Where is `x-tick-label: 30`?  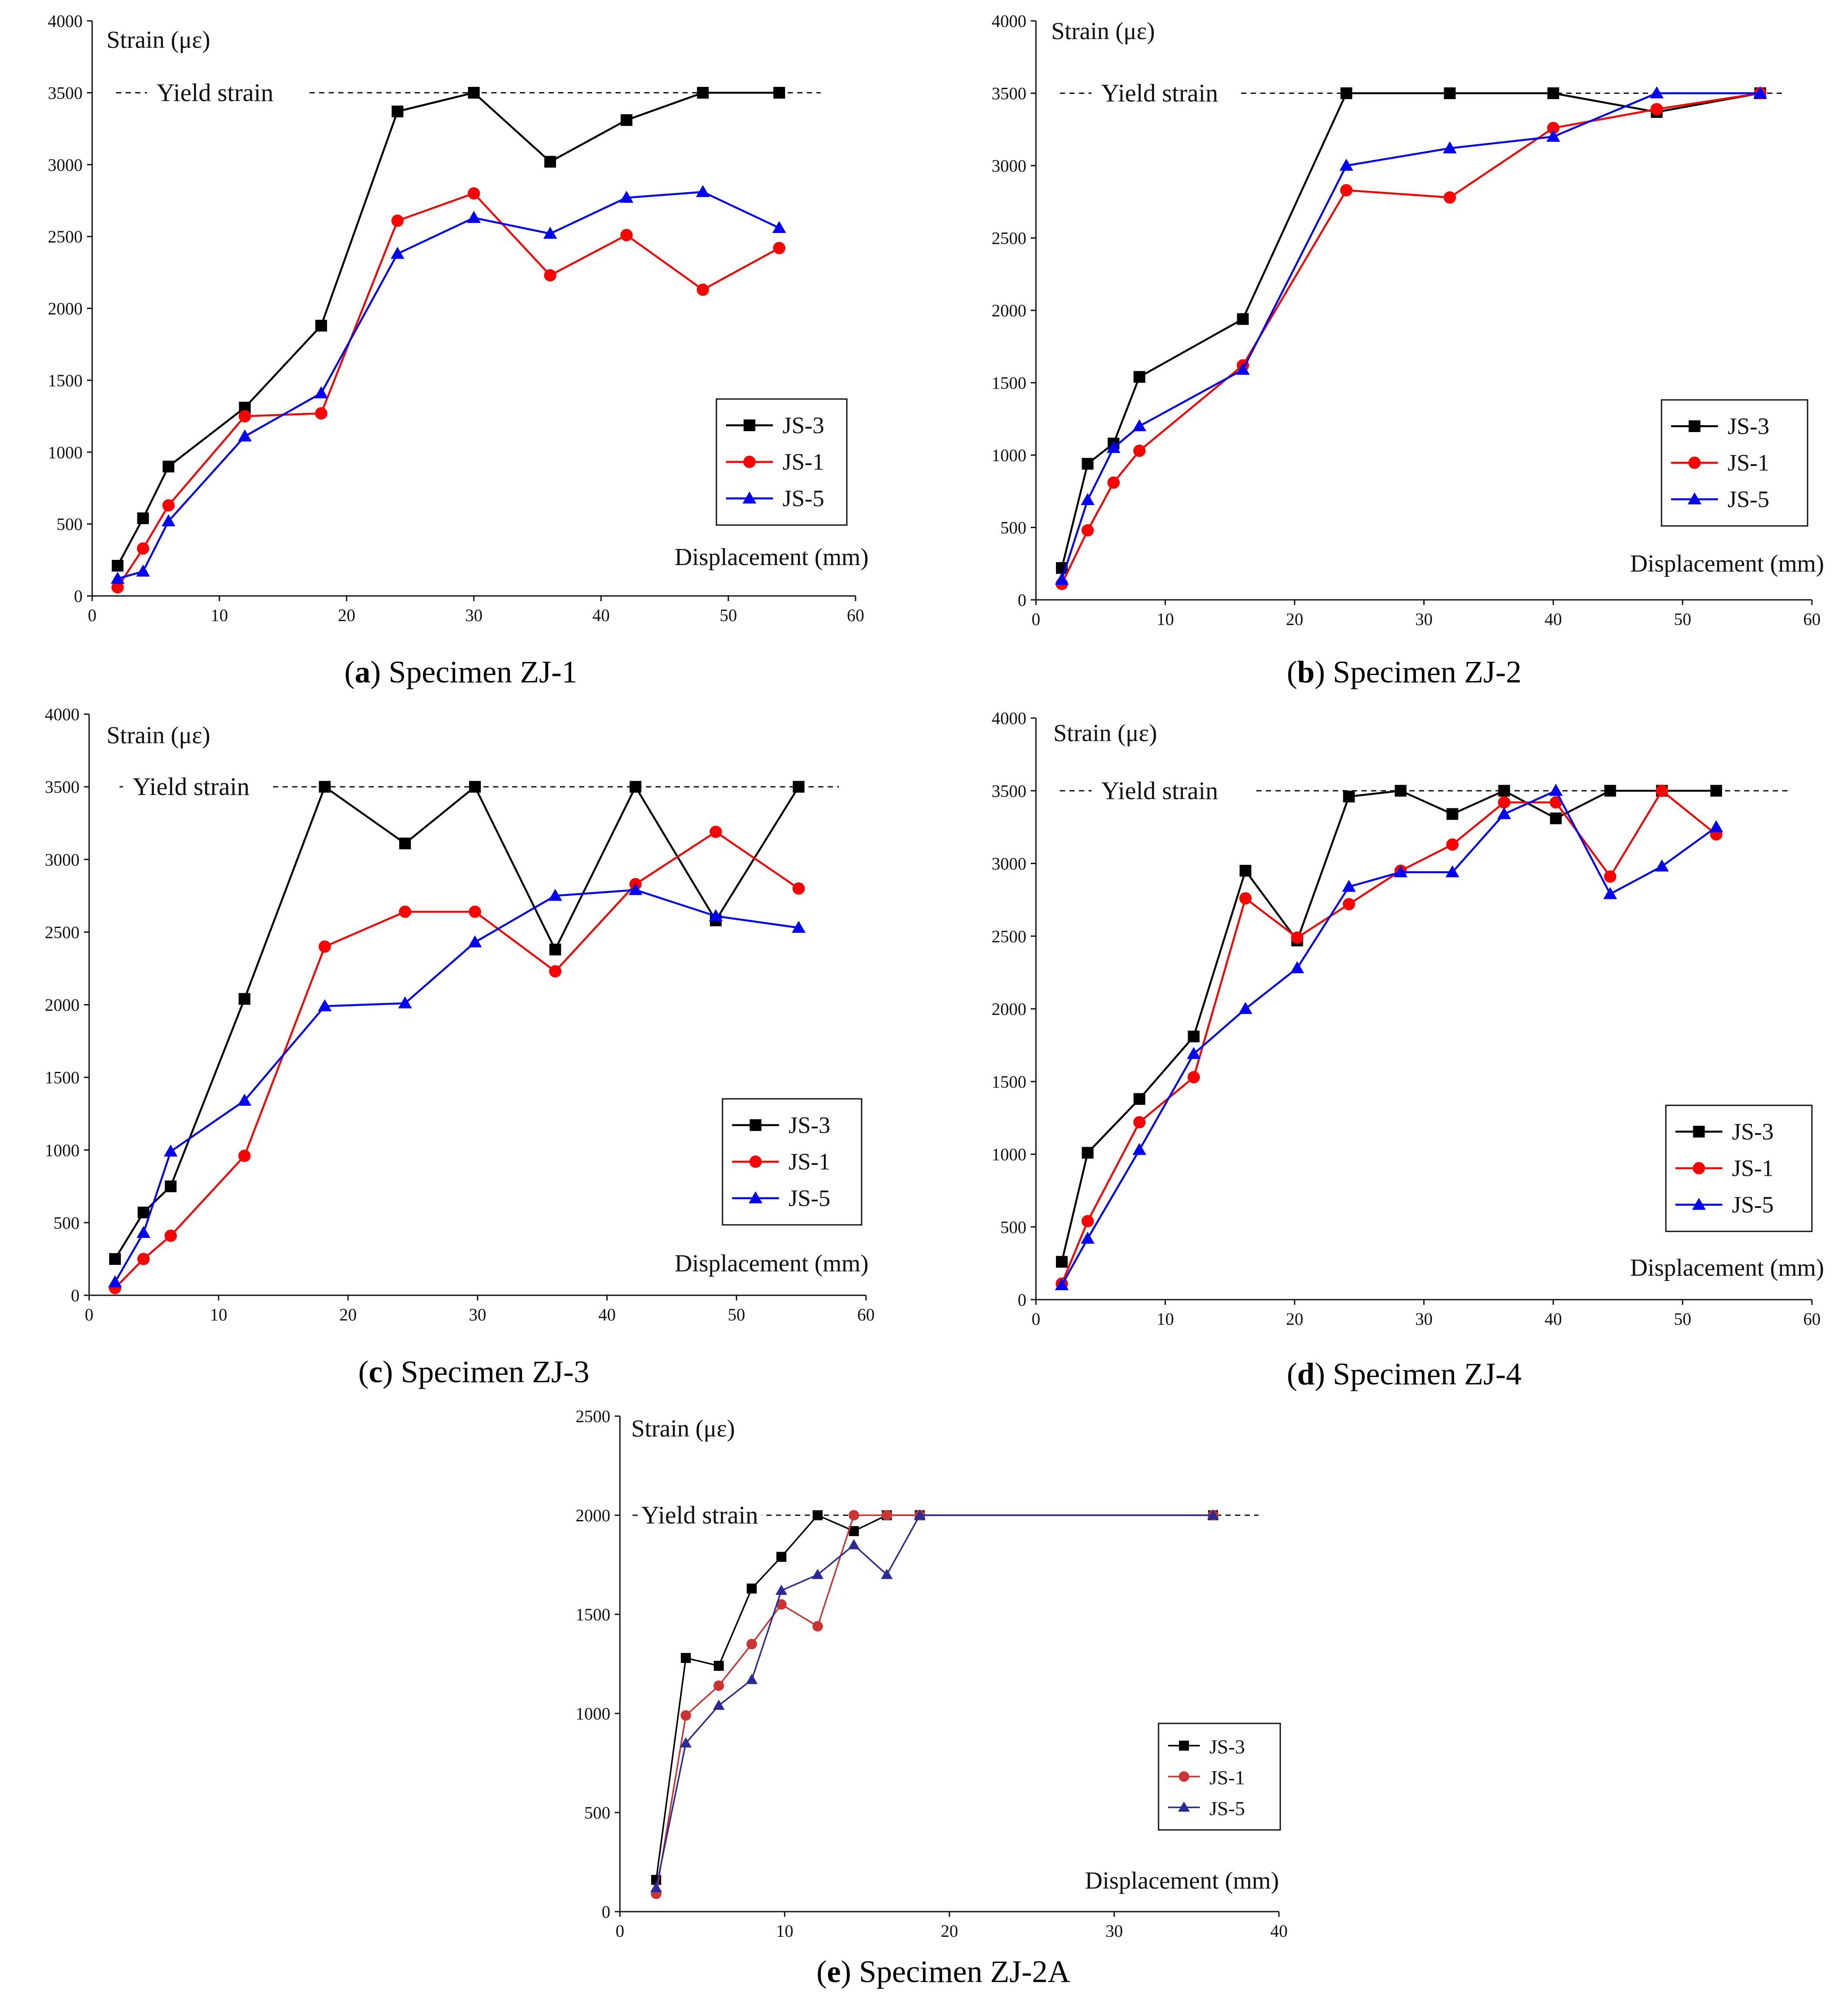 x-tick-label: 30 is located at coordinates (474, 615).